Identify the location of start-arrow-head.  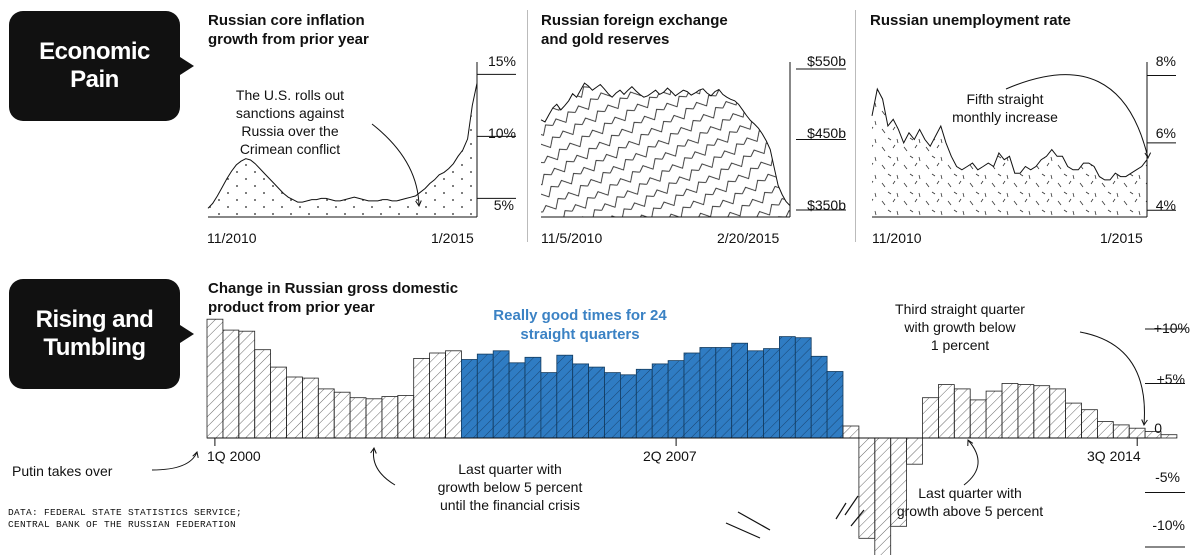
(195, 454).